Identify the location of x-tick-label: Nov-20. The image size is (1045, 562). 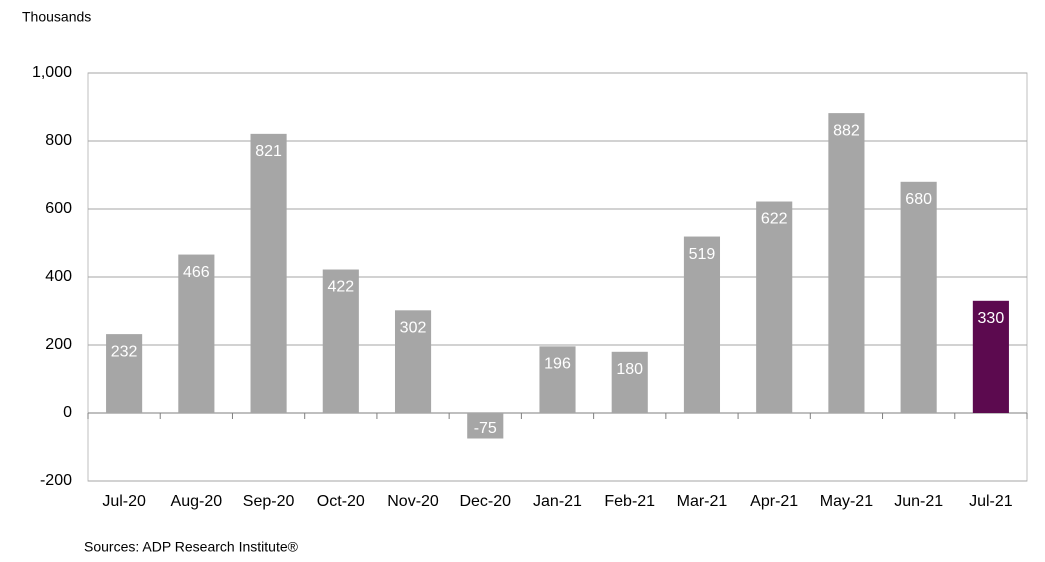
(413, 501).